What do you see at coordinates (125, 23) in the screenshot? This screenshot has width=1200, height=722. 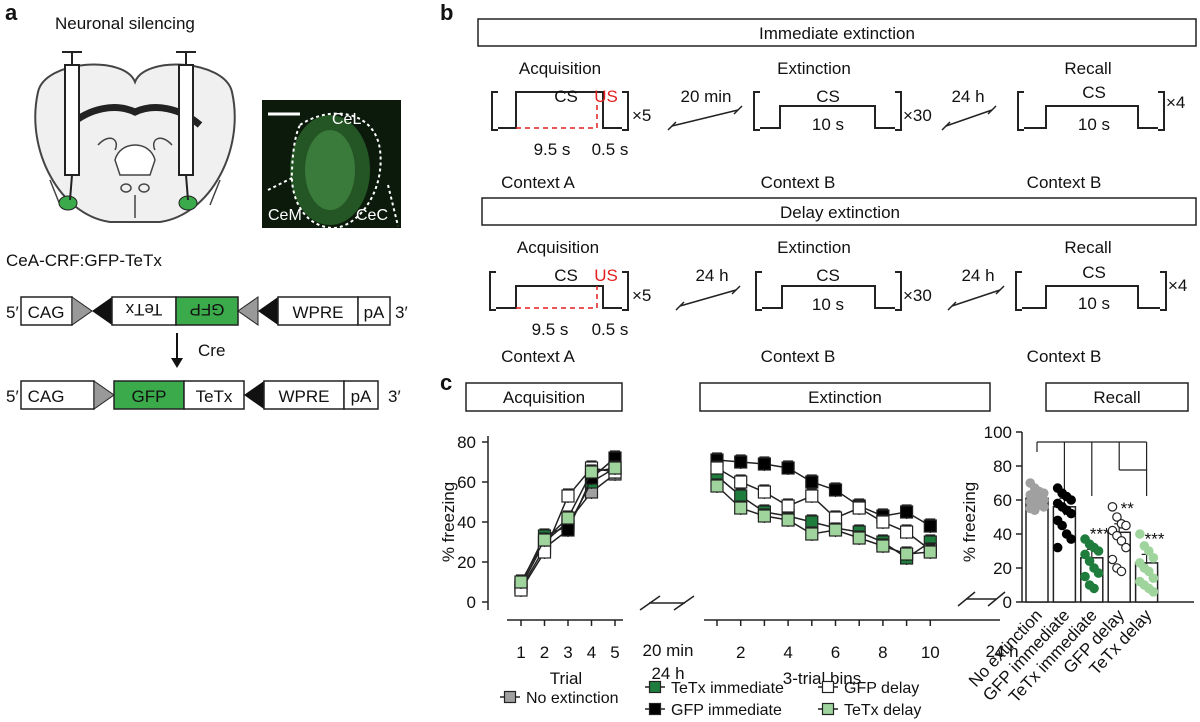 I see `panel-a-title: Neuronal silencing` at bounding box center [125, 23].